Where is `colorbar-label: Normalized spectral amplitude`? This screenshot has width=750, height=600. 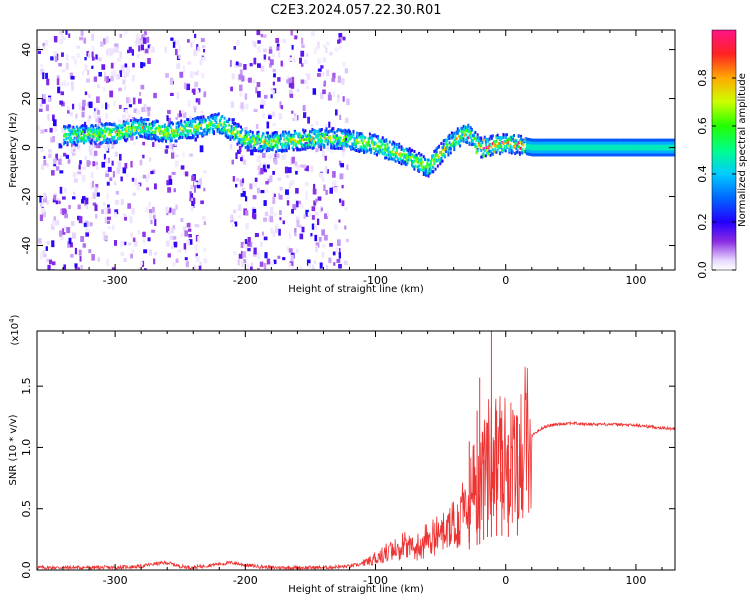
colorbar-label: Normalized spectral amplitude is located at coordinates (742, 150).